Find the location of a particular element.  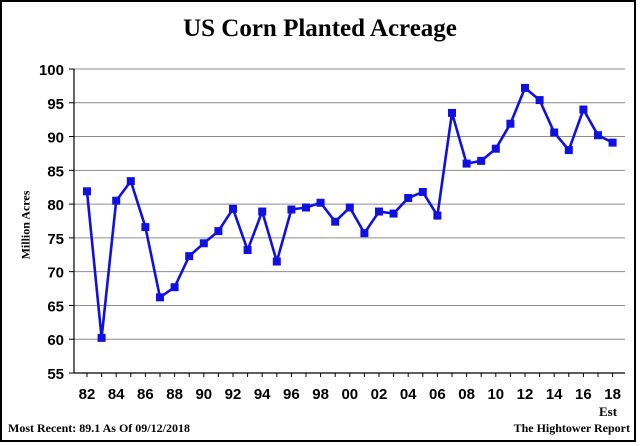

x-tick-label: 02 is located at coordinates (379, 394).